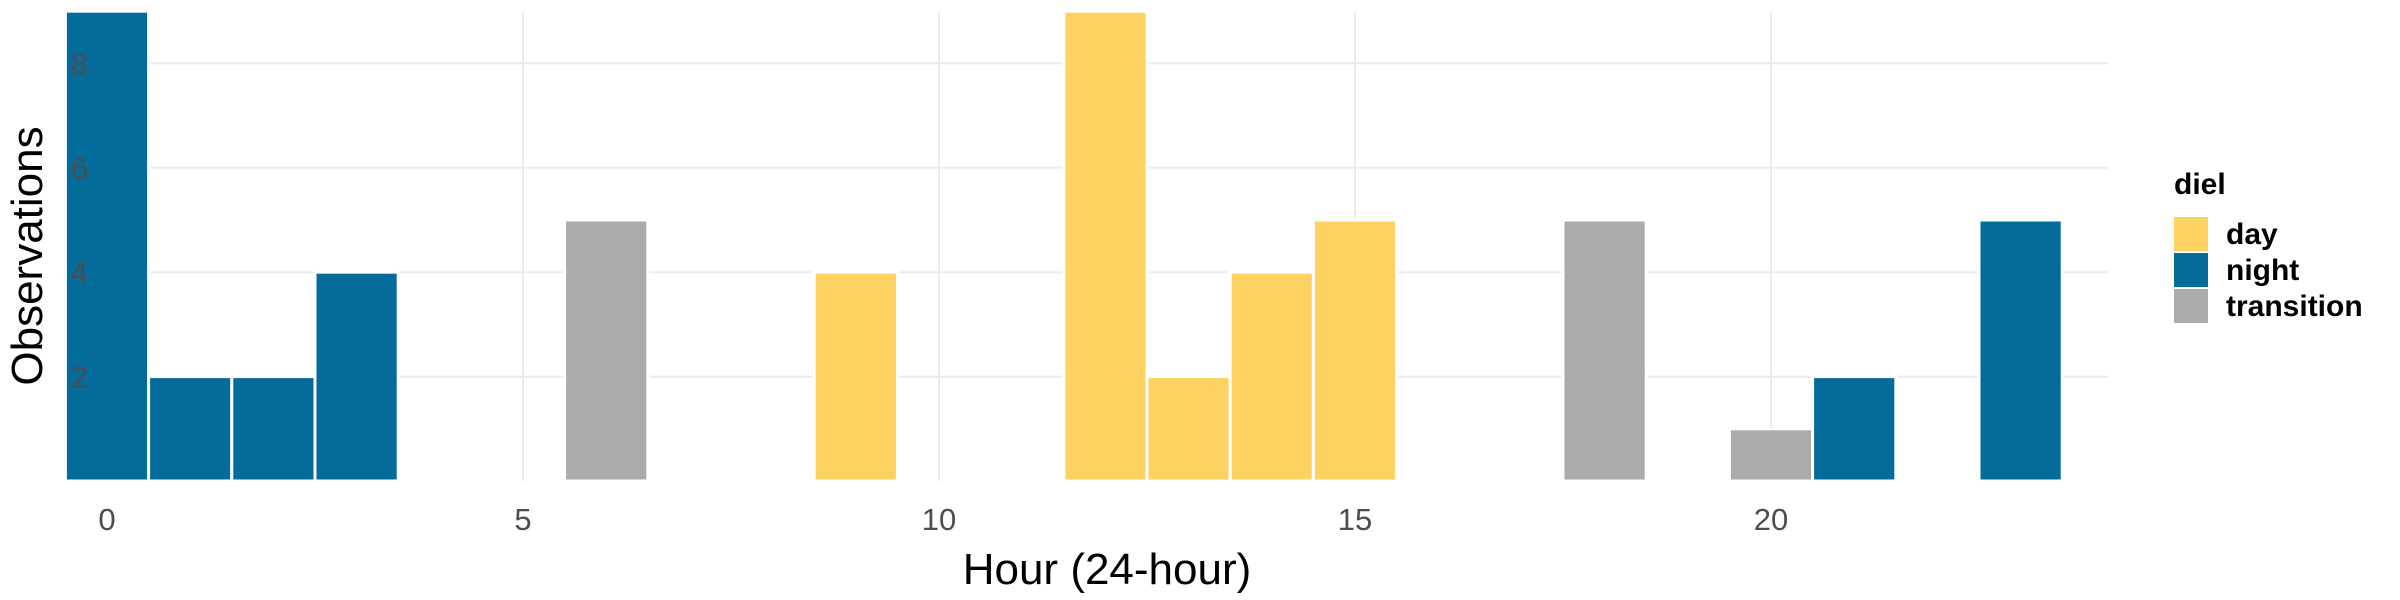  I want to click on legend-label-night: night, so click(2262, 270).